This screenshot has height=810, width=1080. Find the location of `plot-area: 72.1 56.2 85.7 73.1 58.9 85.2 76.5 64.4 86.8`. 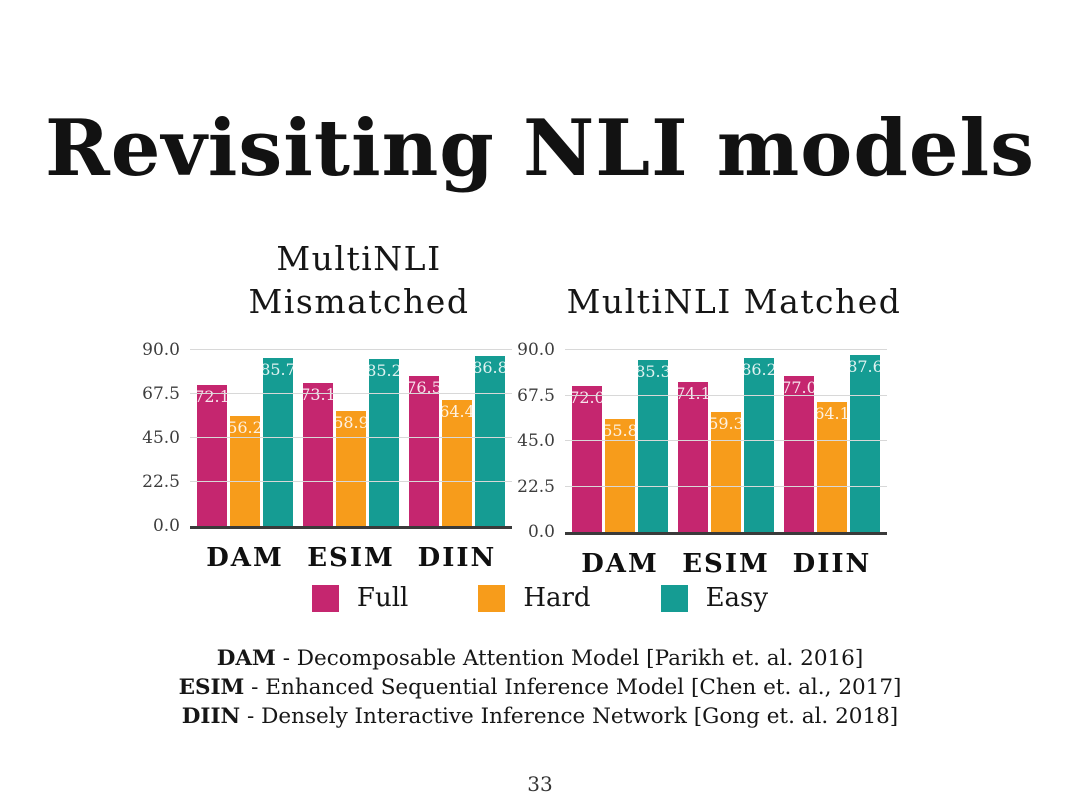

plot-area: 72.1 56.2 85.7 73.1 58.9 85.2 76.5 64.4 86.8 is located at coordinates (351, 439).